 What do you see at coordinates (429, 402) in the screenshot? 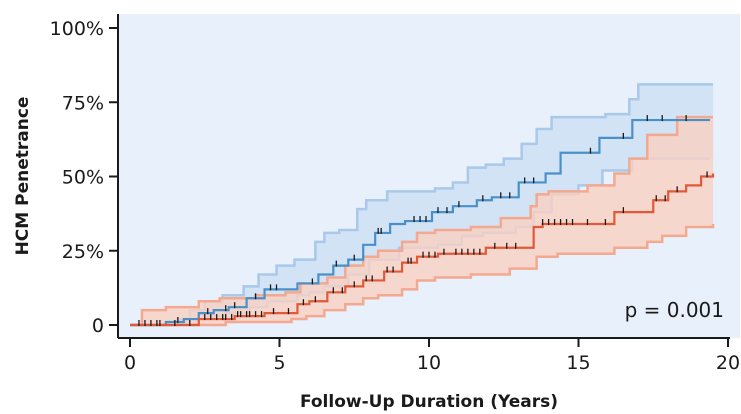
I see `x-axis-title: Follow-Up Duration (Years)` at bounding box center [429, 402].